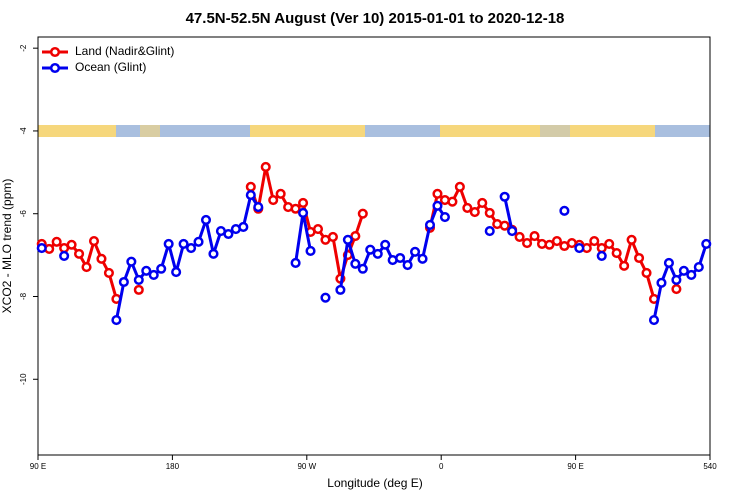 The height and width of the screenshot is (500, 750). Describe the element at coordinates (374, 131) in the screenshot. I see `land-ocean-strip` at that location.